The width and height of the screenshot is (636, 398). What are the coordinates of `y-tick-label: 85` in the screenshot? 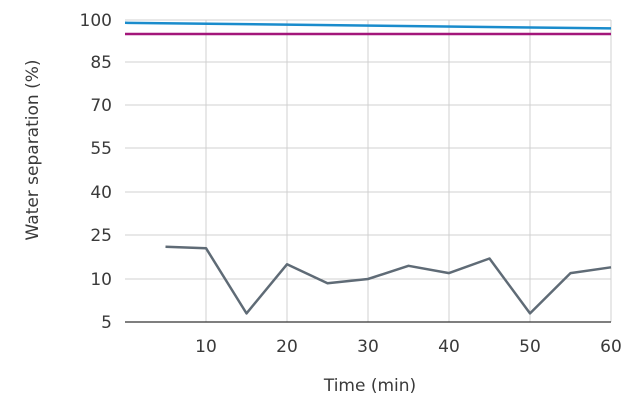 It's located at (101, 63).